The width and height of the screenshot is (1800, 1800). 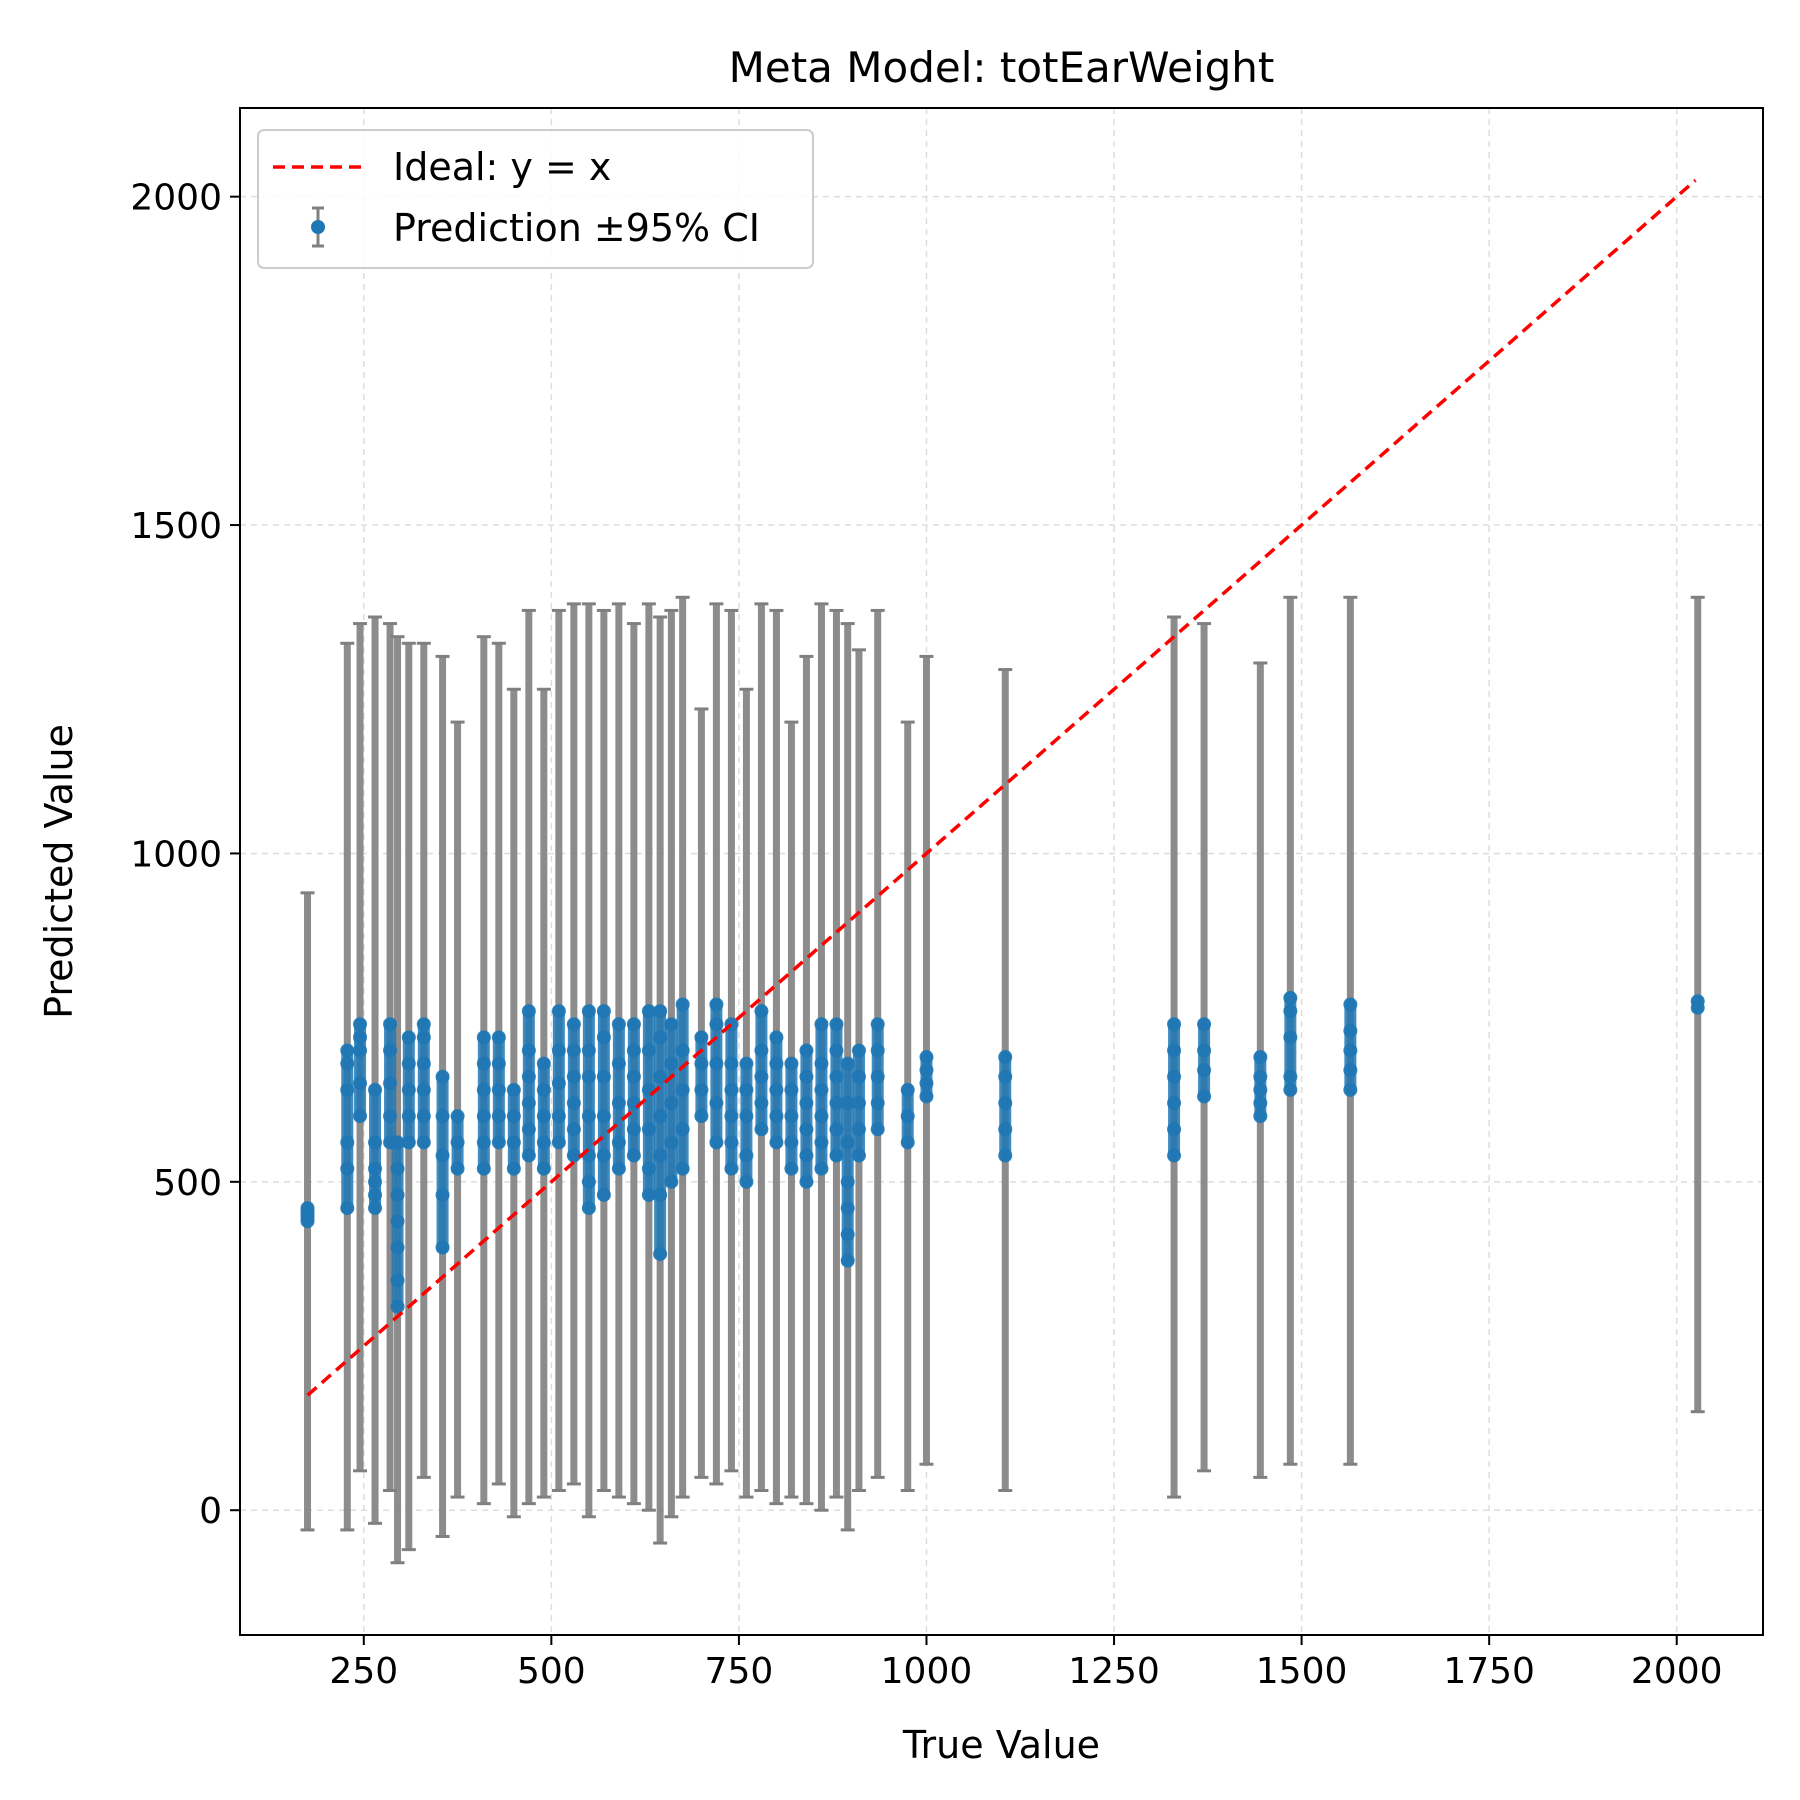 I want to click on y-tick-label: 0, so click(x=210, y=1511).